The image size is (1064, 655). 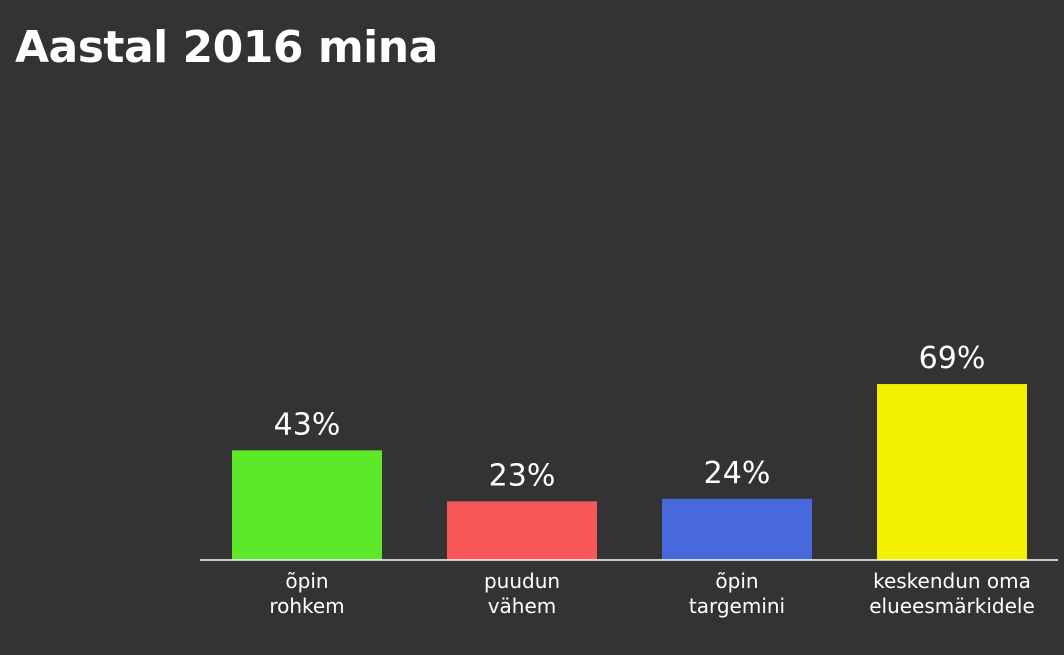 What do you see at coordinates (306, 606) in the screenshot?
I see `category-label-1-line-2: rohkem` at bounding box center [306, 606].